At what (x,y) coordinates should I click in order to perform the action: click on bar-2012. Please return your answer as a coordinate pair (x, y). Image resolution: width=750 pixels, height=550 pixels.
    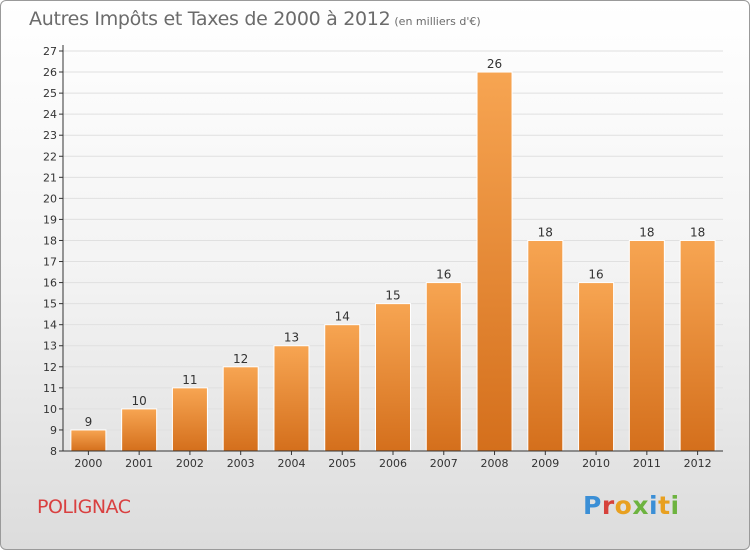
    Looking at the image, I should click on (697, 345).